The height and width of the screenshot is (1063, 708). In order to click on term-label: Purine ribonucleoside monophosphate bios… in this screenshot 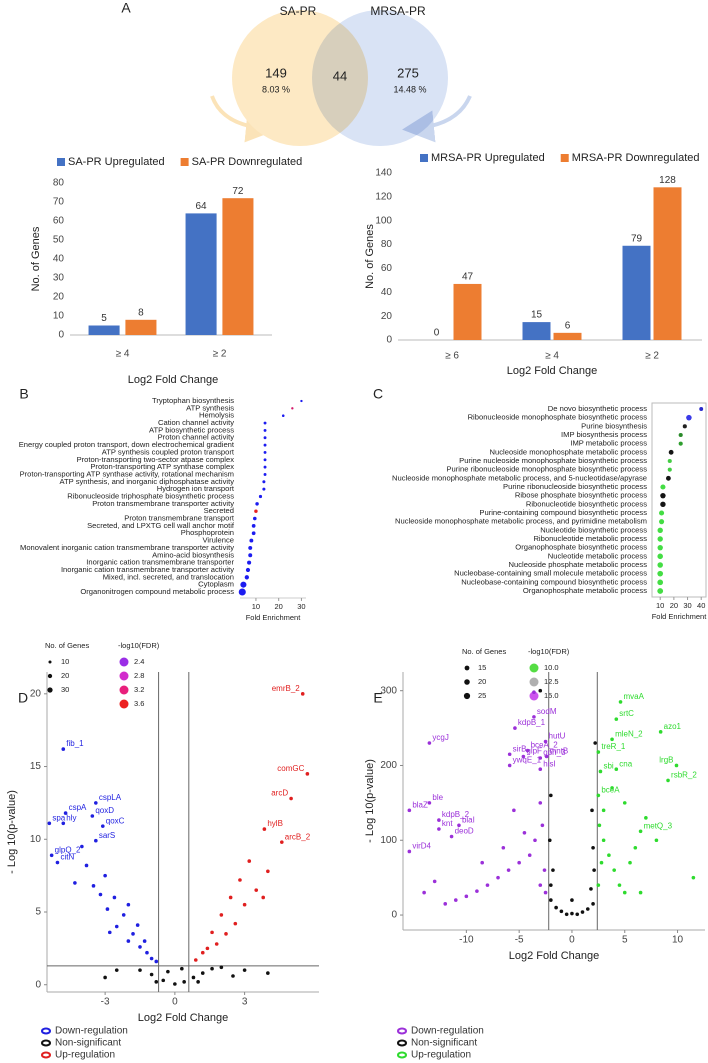, I will do `click(546, 469)`.